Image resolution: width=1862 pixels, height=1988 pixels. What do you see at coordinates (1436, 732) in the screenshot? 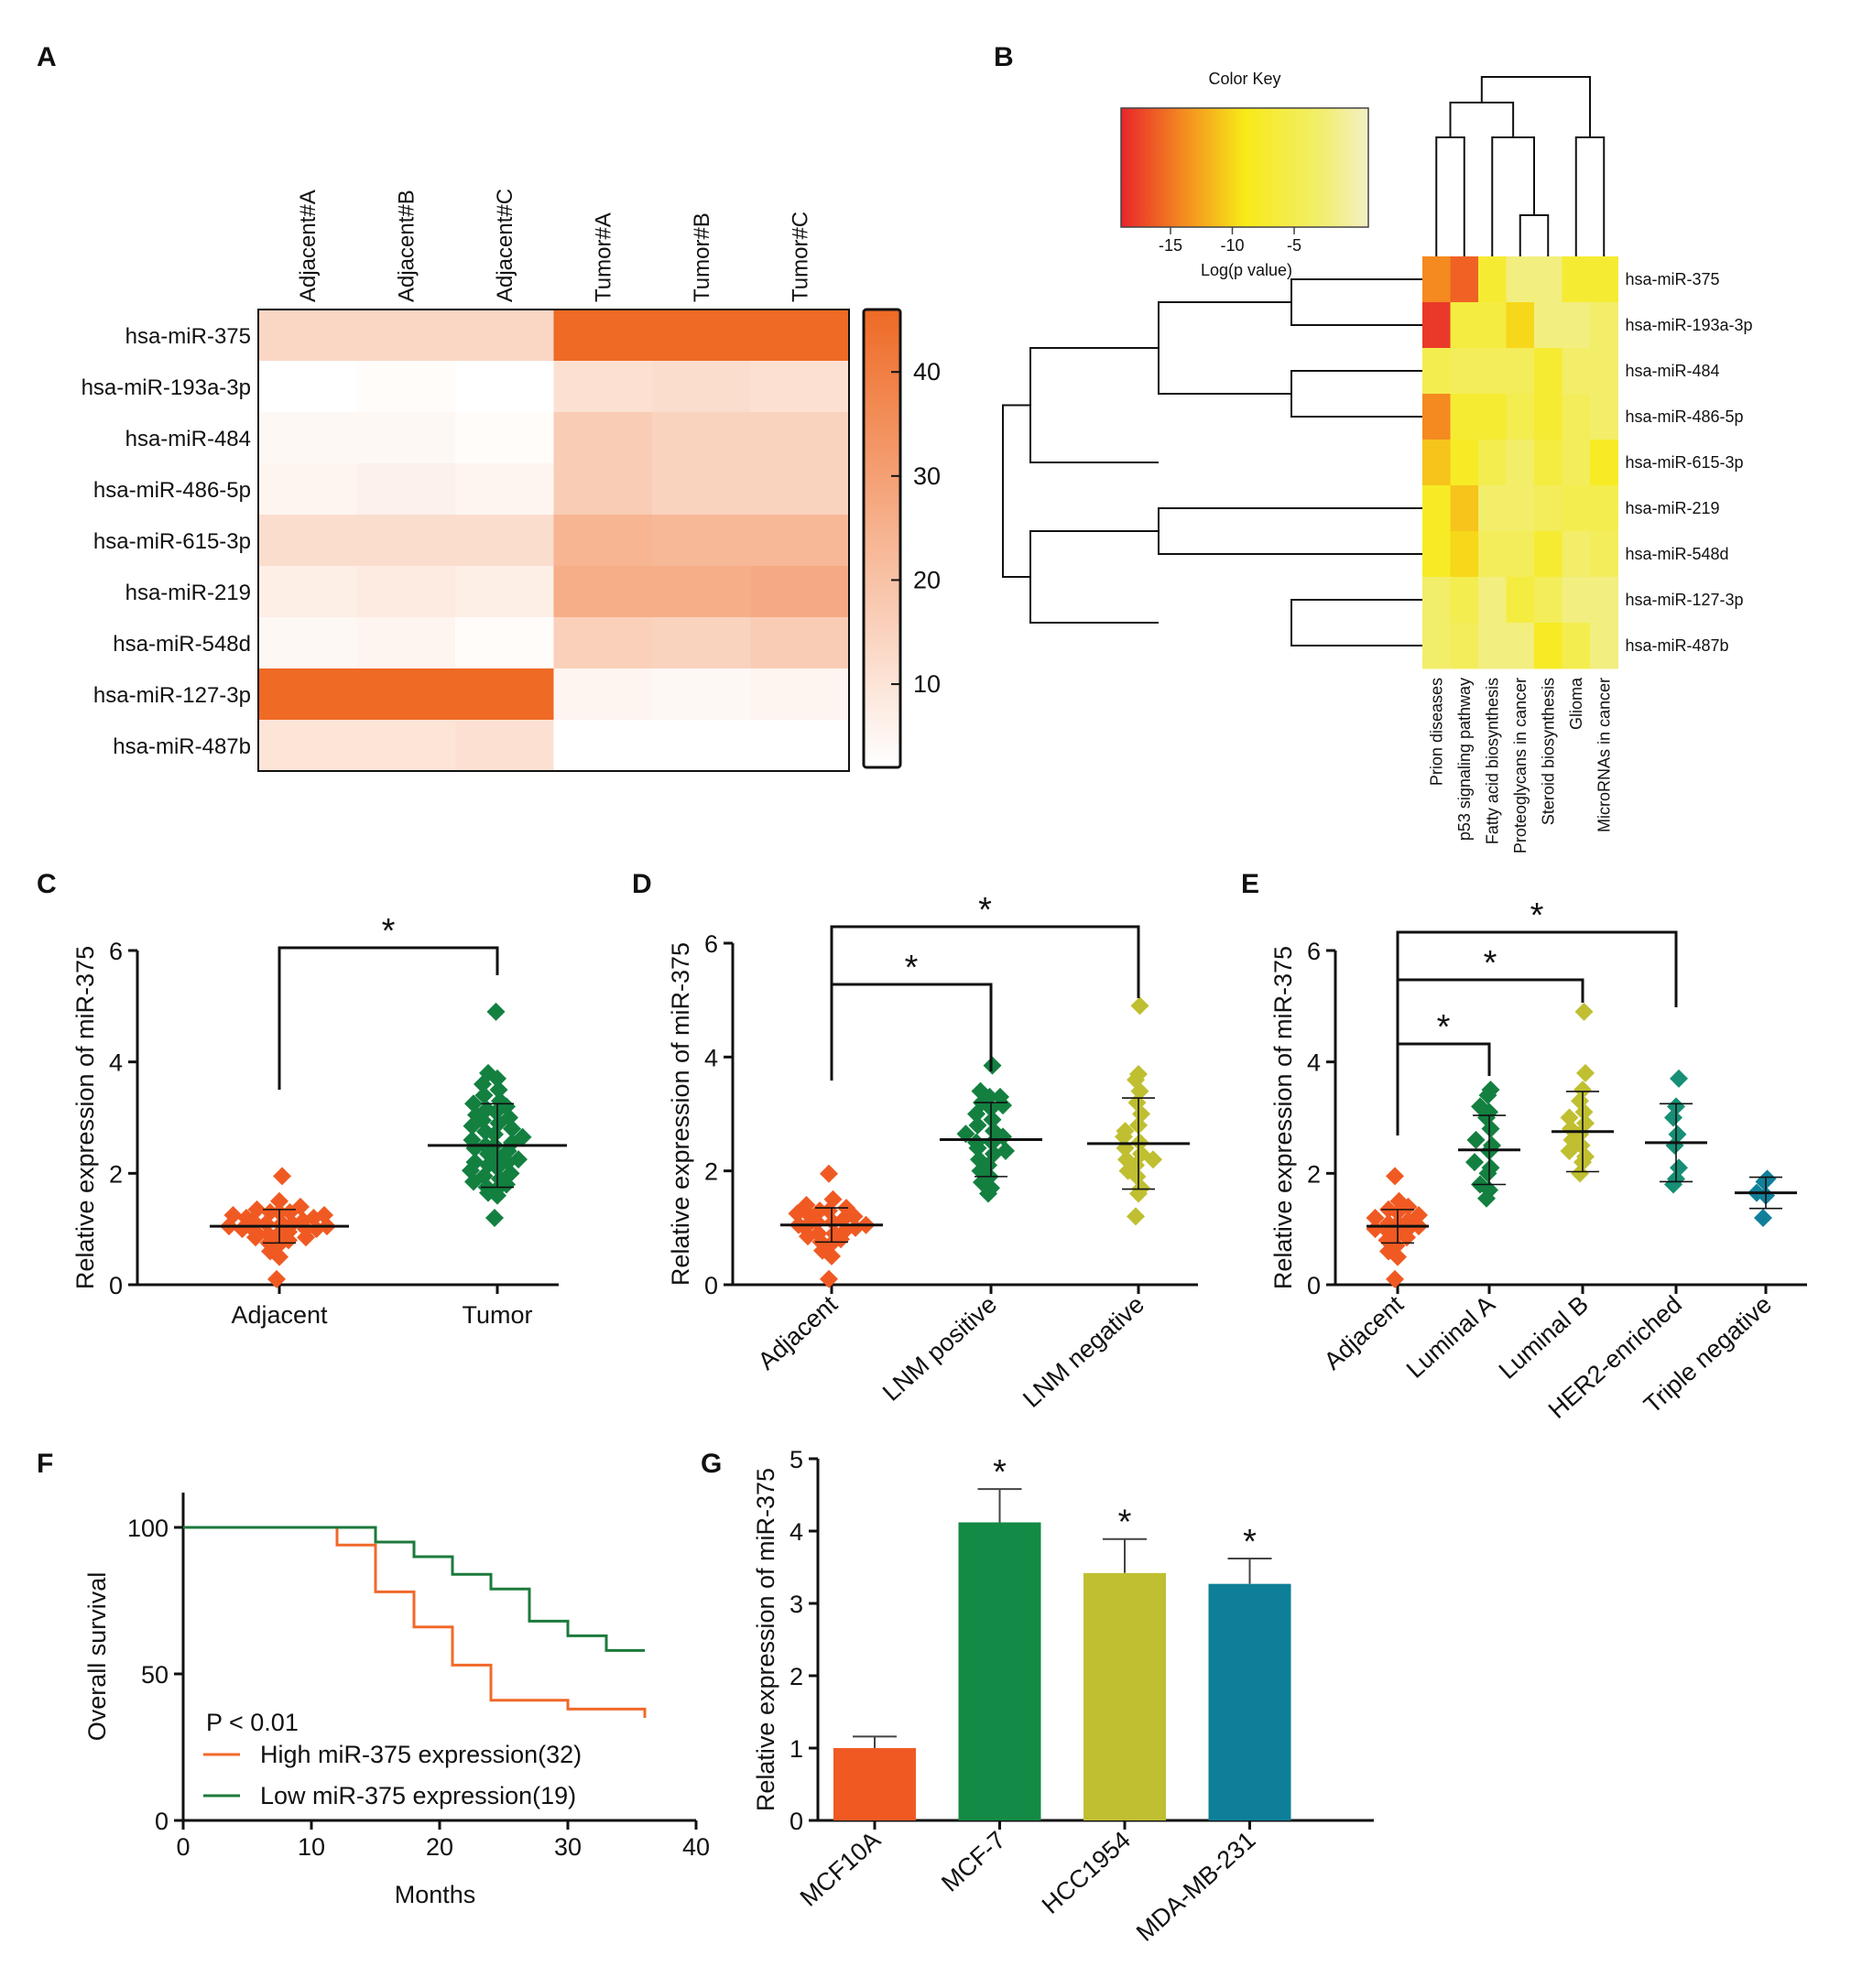
I see `pathway-column-label: Prion diseases` at bounding box center [1436, 732].